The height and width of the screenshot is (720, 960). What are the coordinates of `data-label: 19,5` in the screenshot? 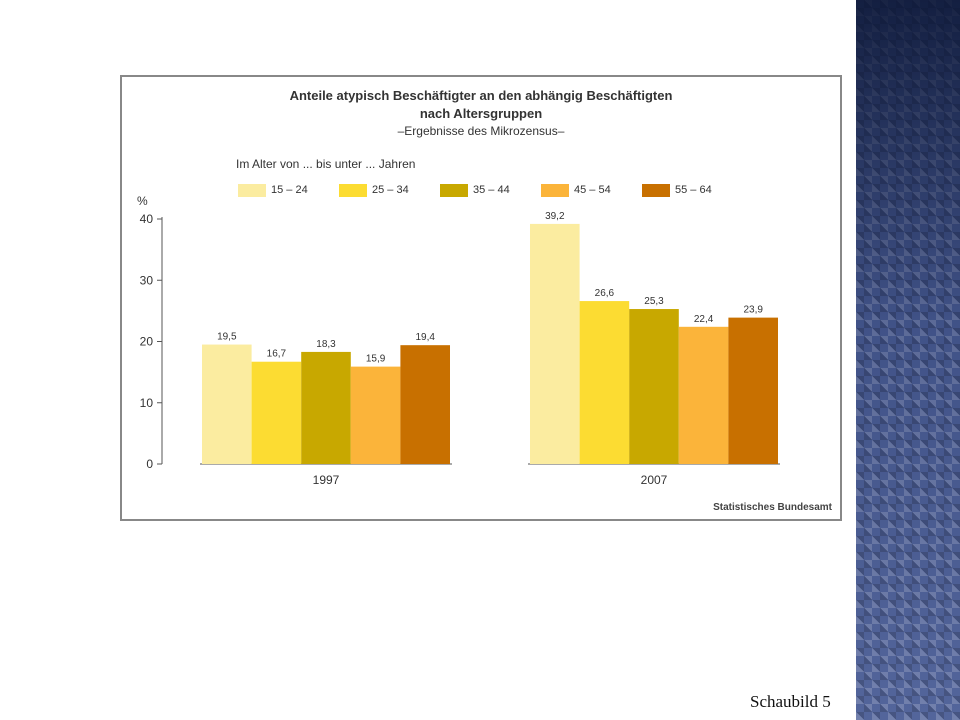 It's located at (227, 337).